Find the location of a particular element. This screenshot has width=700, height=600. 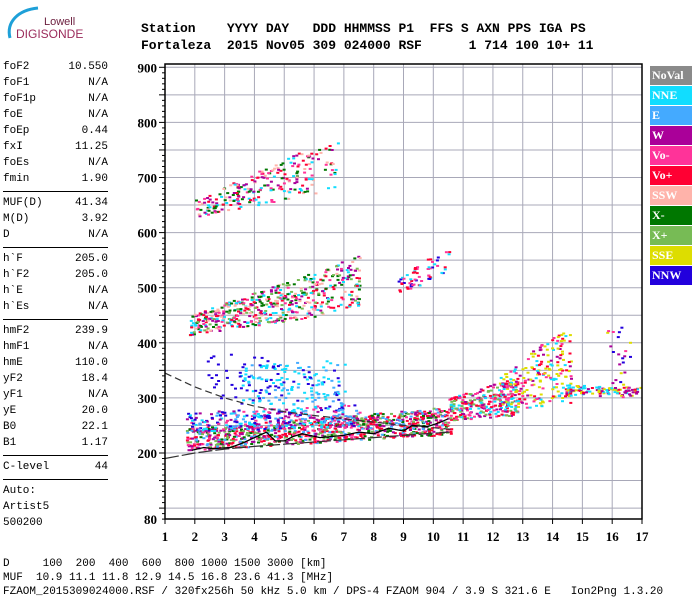

param-row: fxI 11.25 is located at coordinates (55, 147).